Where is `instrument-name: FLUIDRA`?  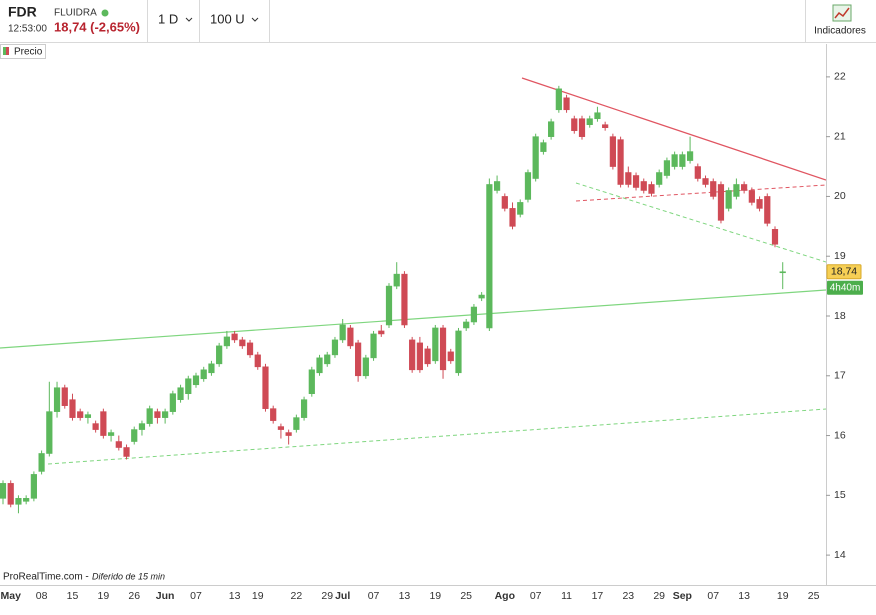 instrument-name: FLUIDRA is located at coordinates (75, 13).